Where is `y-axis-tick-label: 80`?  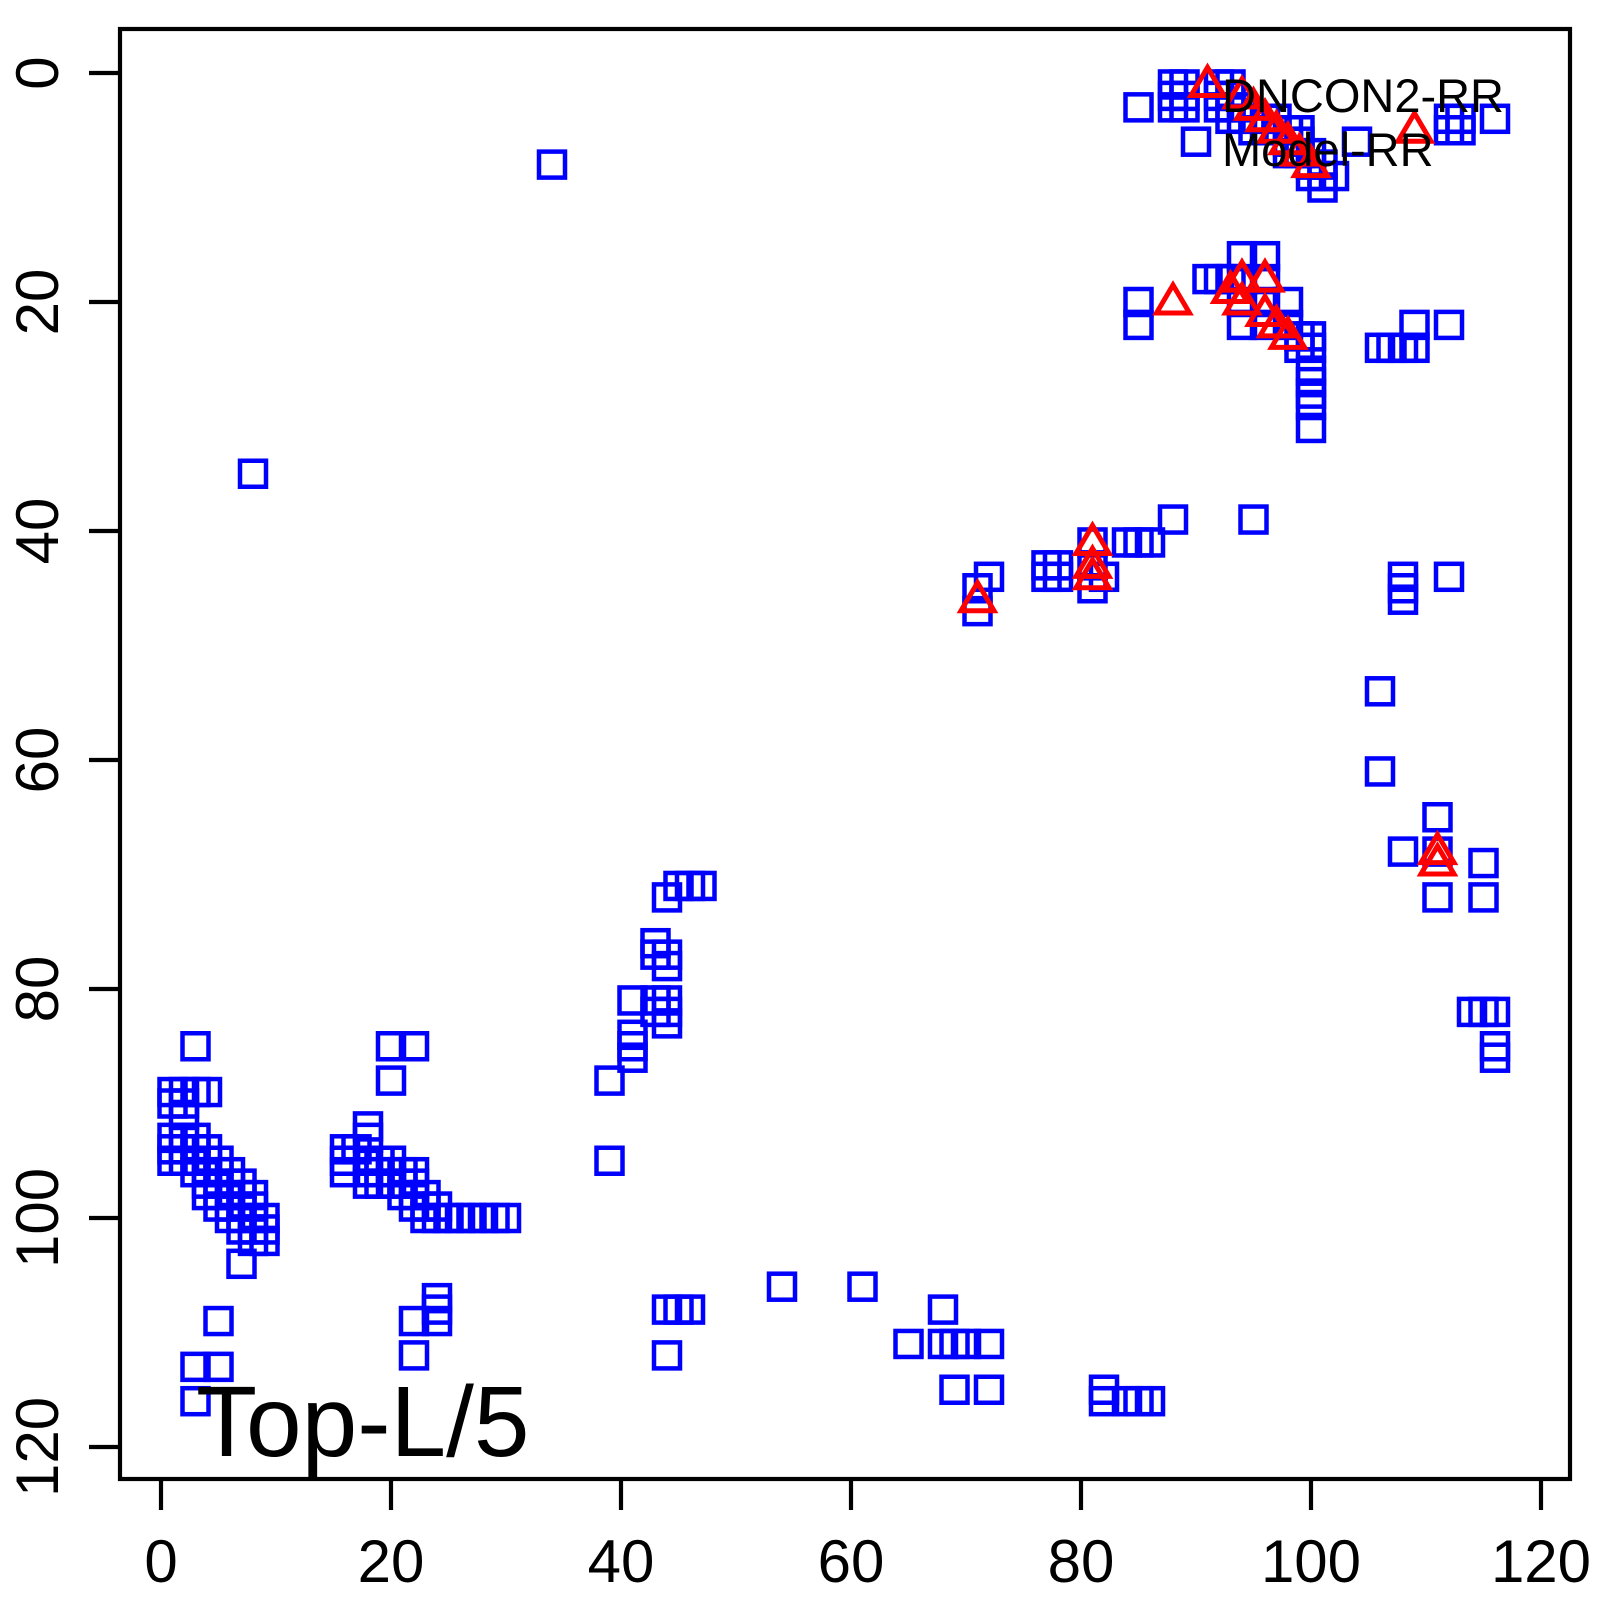
y-axis-tick-label: 80 is located at coordinates (37, 989).